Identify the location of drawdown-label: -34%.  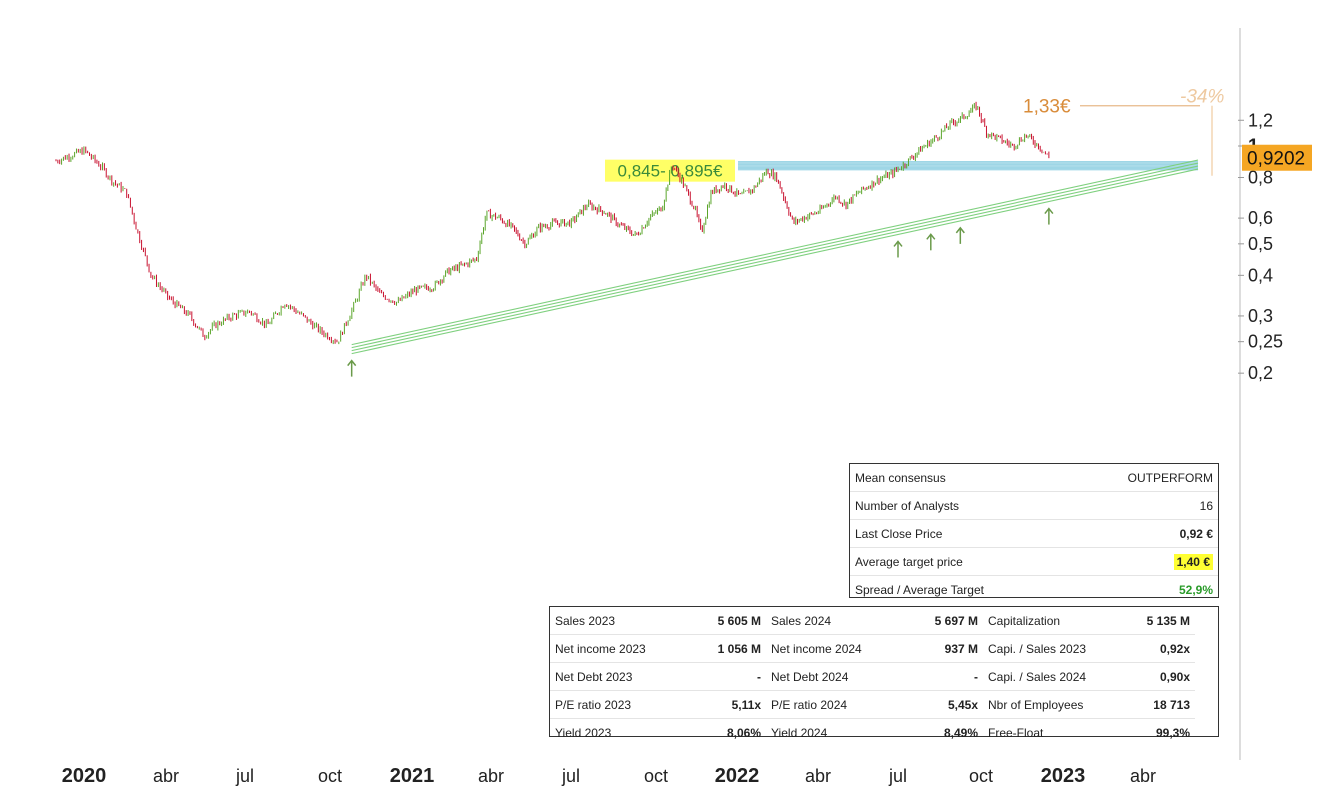
(1202, 97).